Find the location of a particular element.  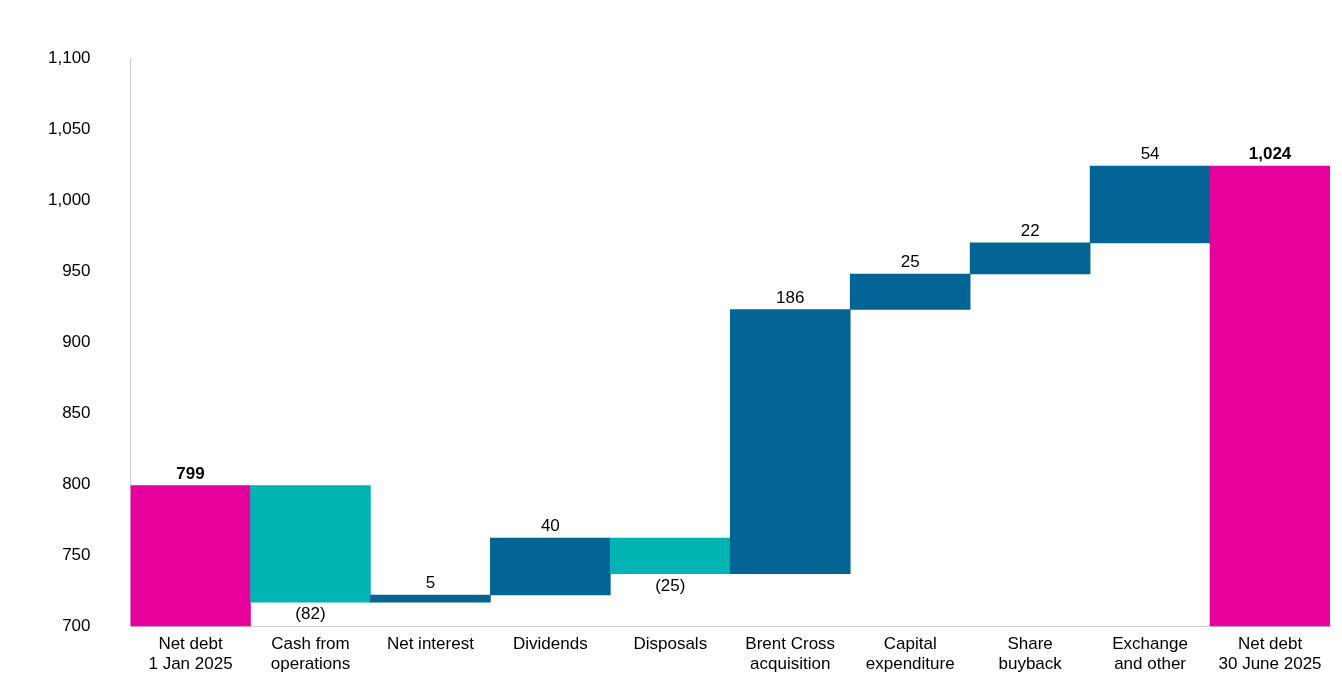

data-label: 1,024 is located at coordinates (1270, 154).